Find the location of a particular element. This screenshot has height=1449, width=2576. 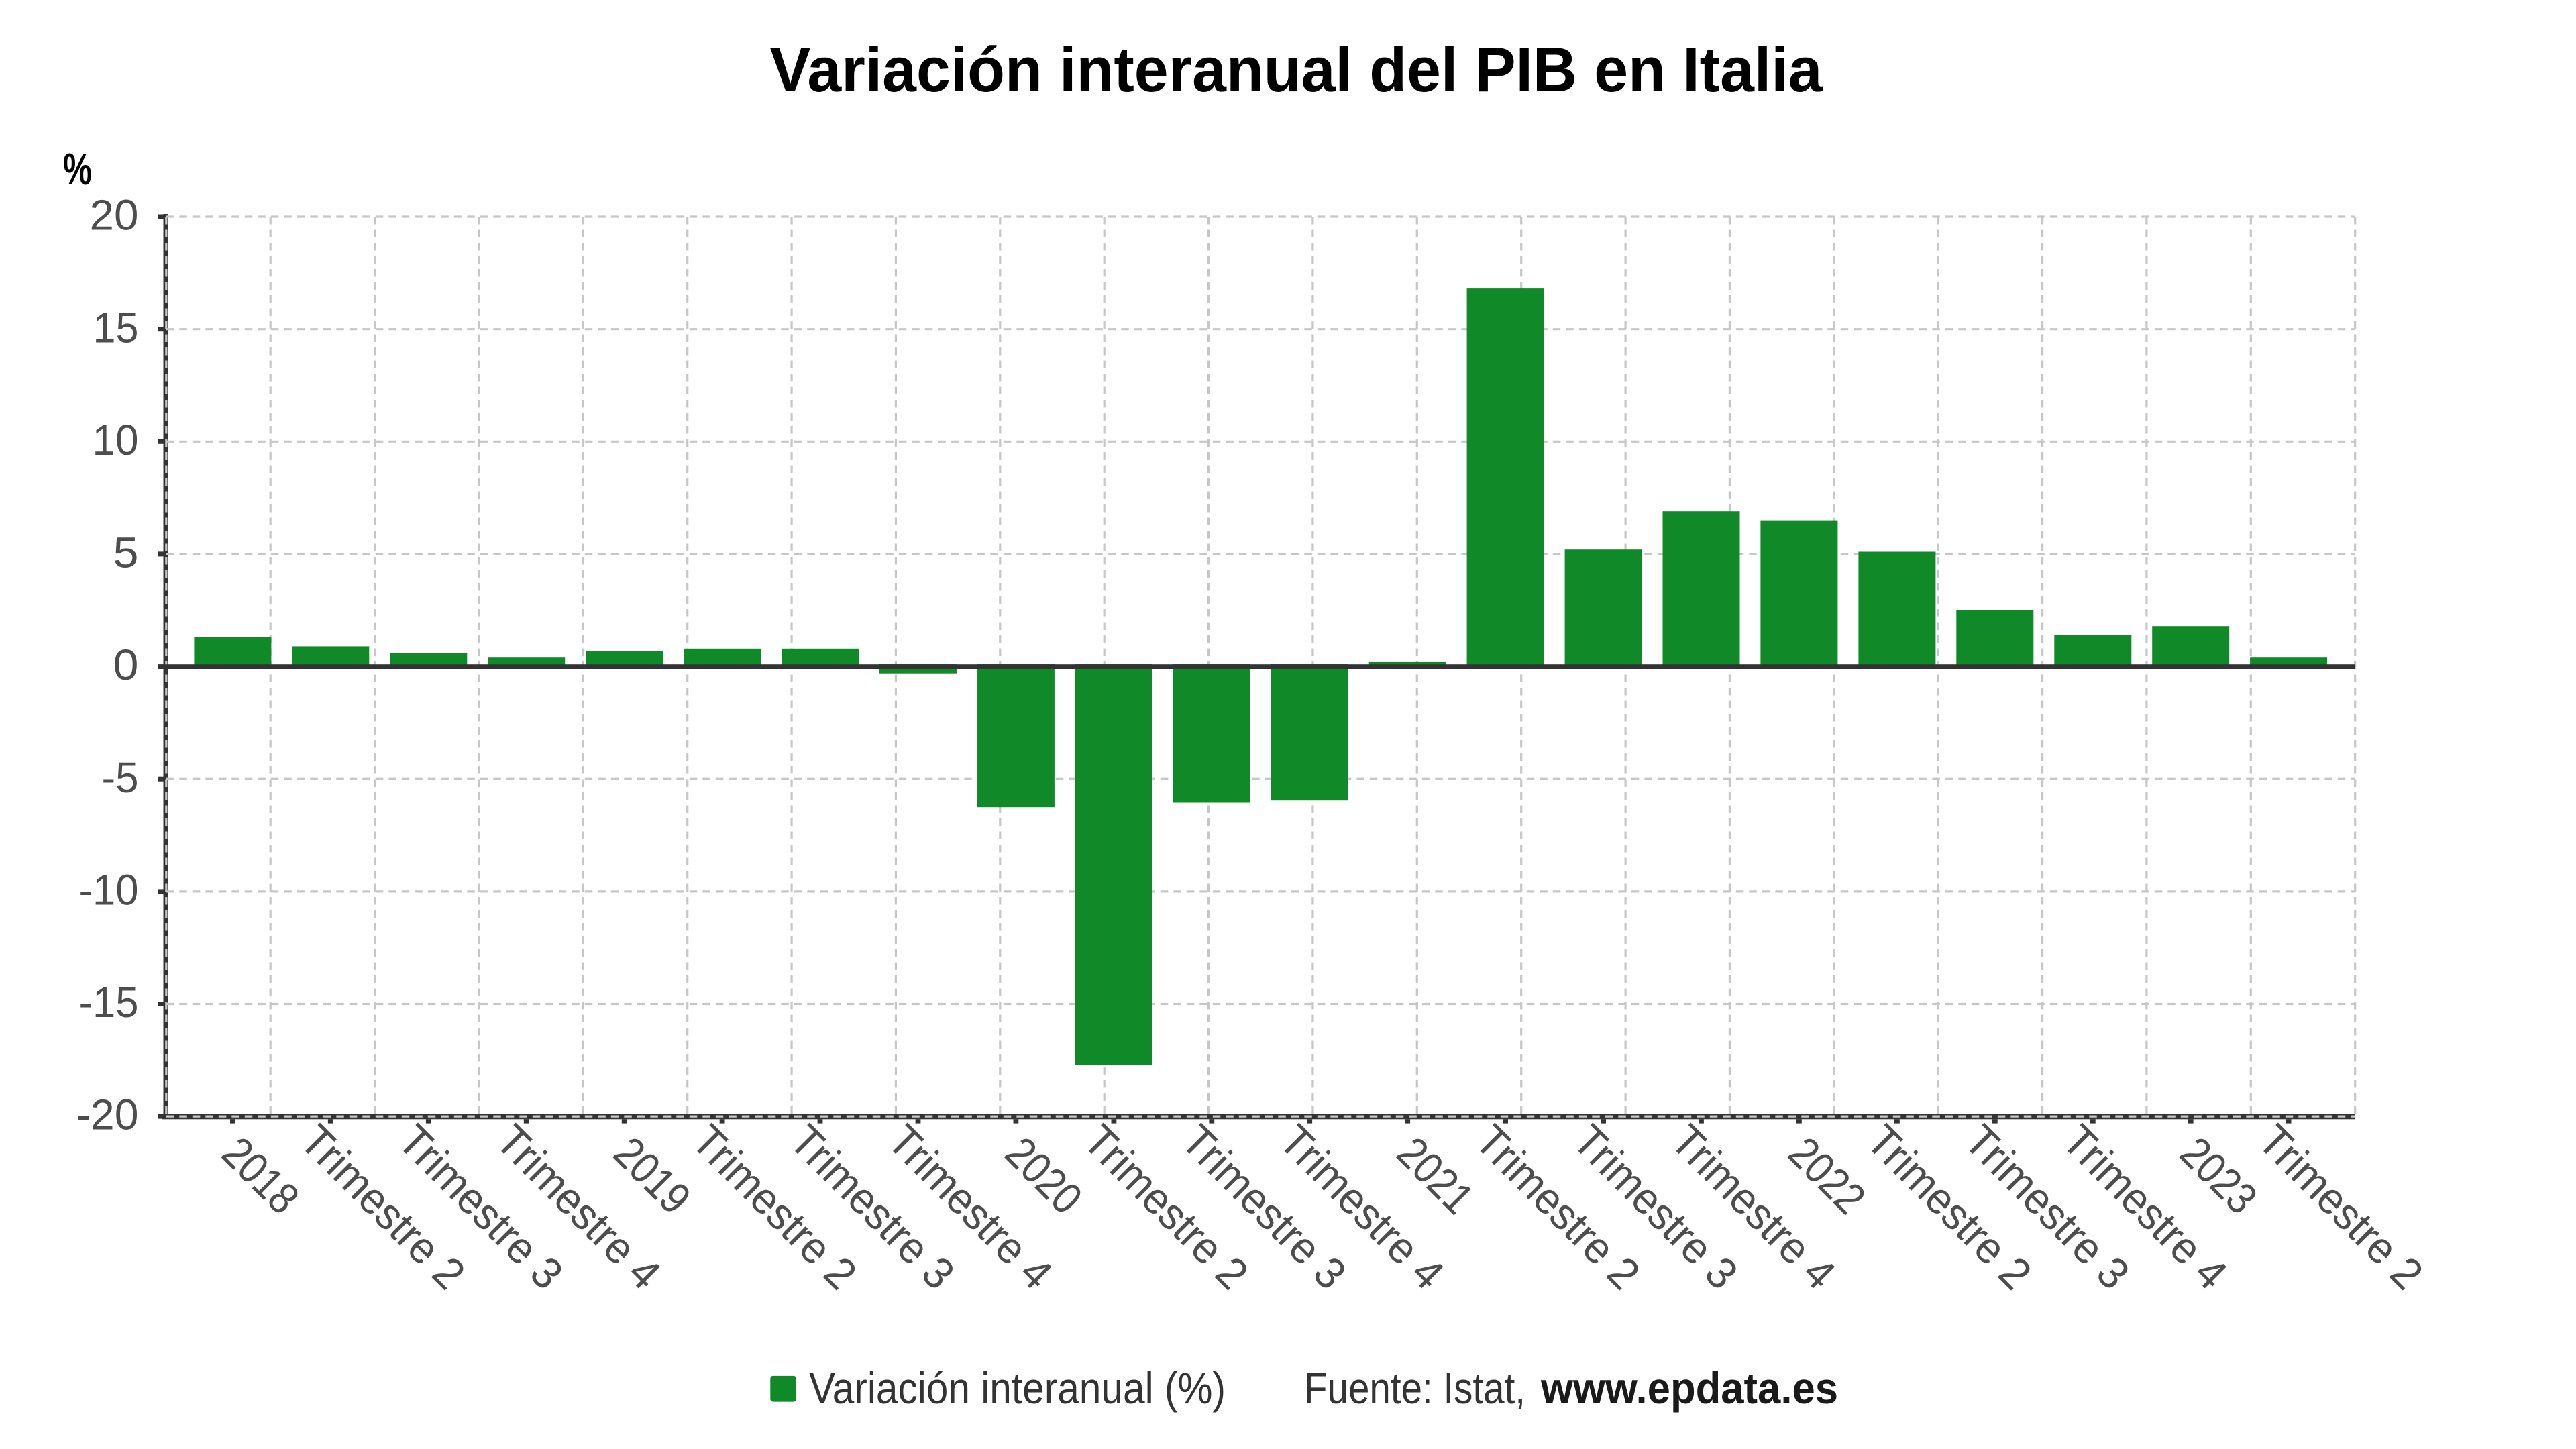

svg-text:Variación interanual del PIB e: Variación interanual del PIB en Italia is located at coordinates (1296, 69).